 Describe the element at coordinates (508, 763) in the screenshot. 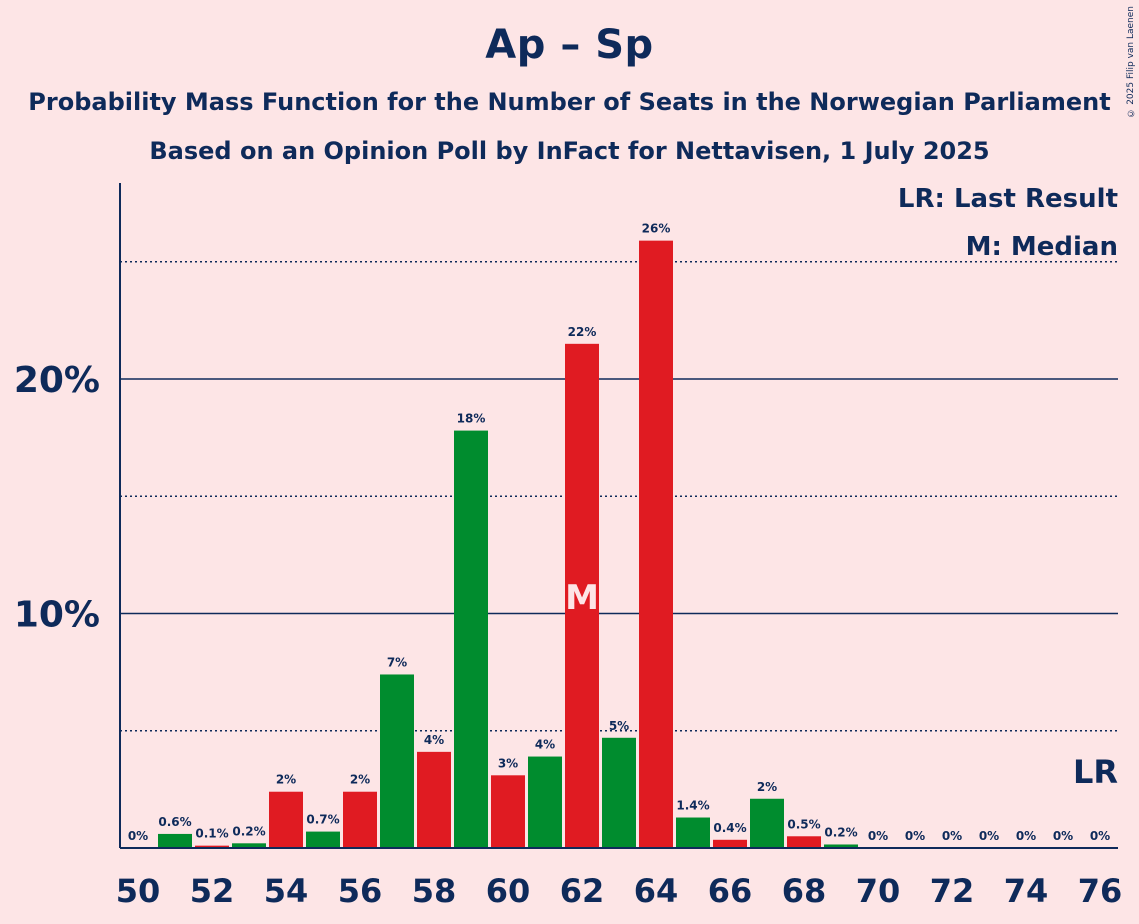

I see `bar-value-label: 3%` at that location.